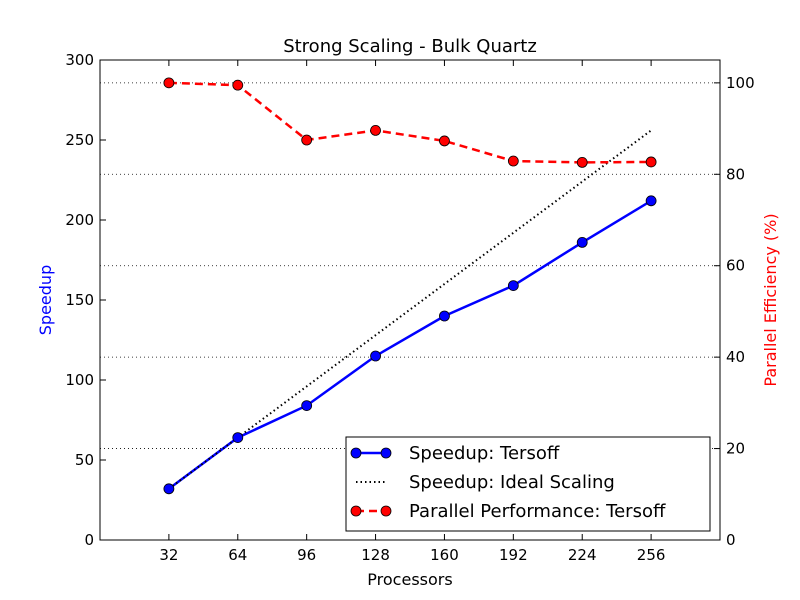  What do you see at coordinates (375, 555) in the screenshot?
I see `x-tick-label: 128` at bounding box center [375, 555].